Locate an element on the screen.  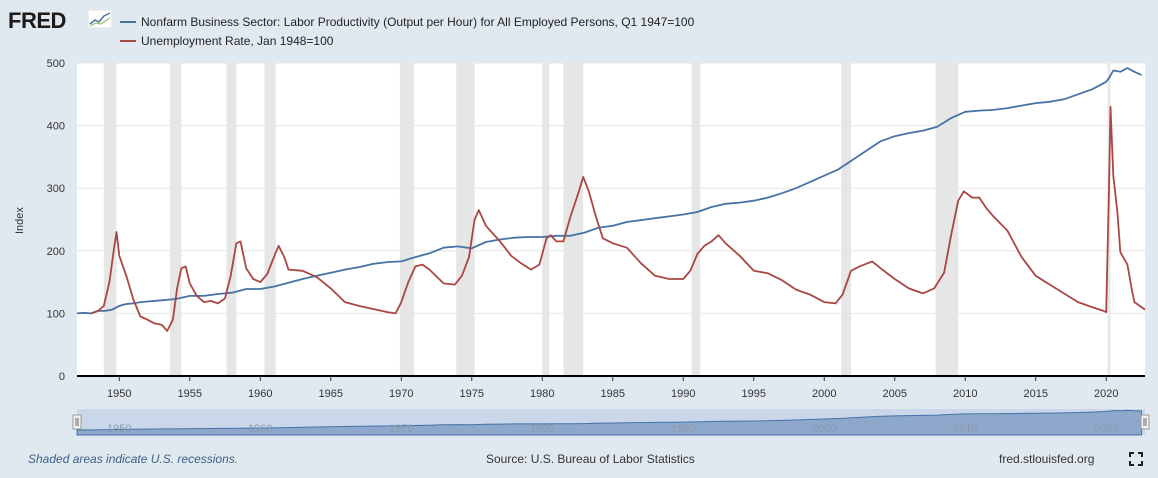
x-tick-label-1955: 1955 is located at coordinates (190, 394).